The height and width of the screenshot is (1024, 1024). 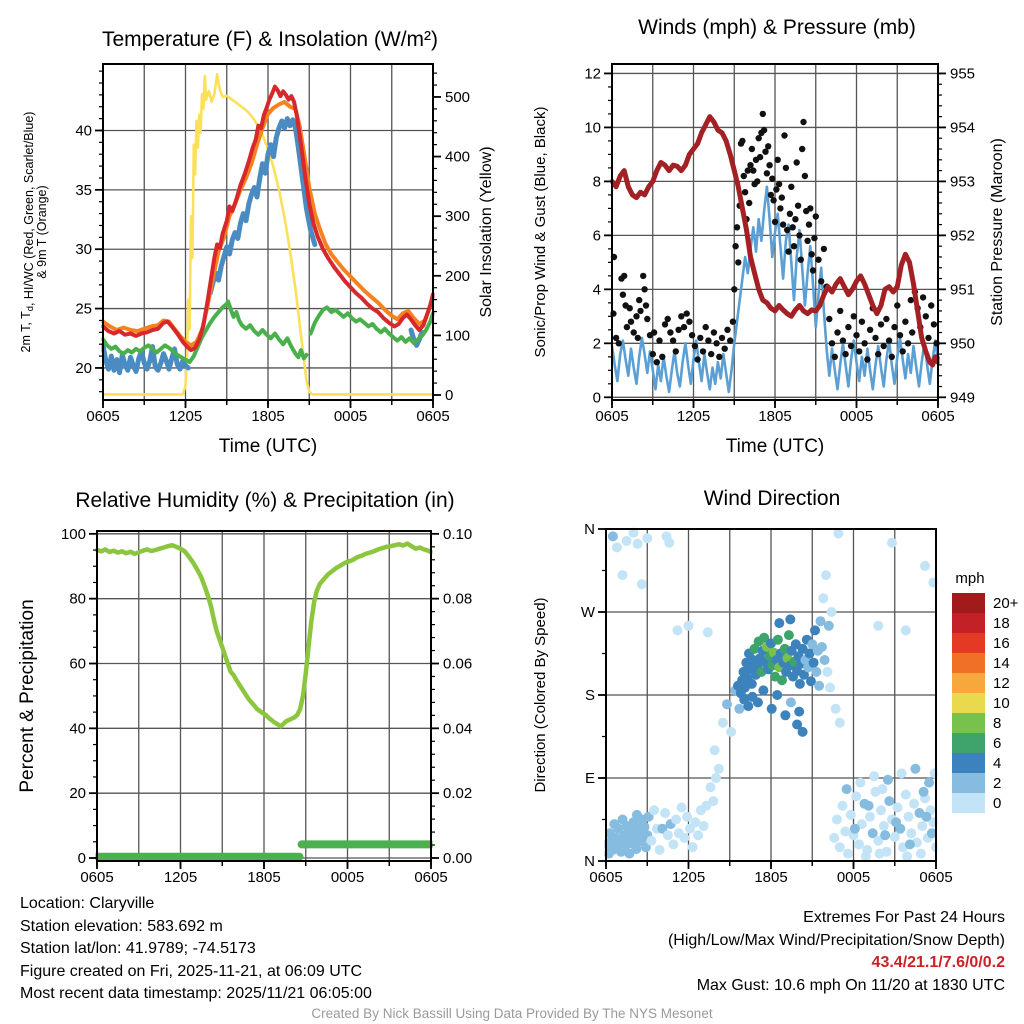 What do you see at coordinates (540, 694) in the screenshot?
I see `svg-text: Direction (Colored By Speed)` at bounding box center [540, 694].